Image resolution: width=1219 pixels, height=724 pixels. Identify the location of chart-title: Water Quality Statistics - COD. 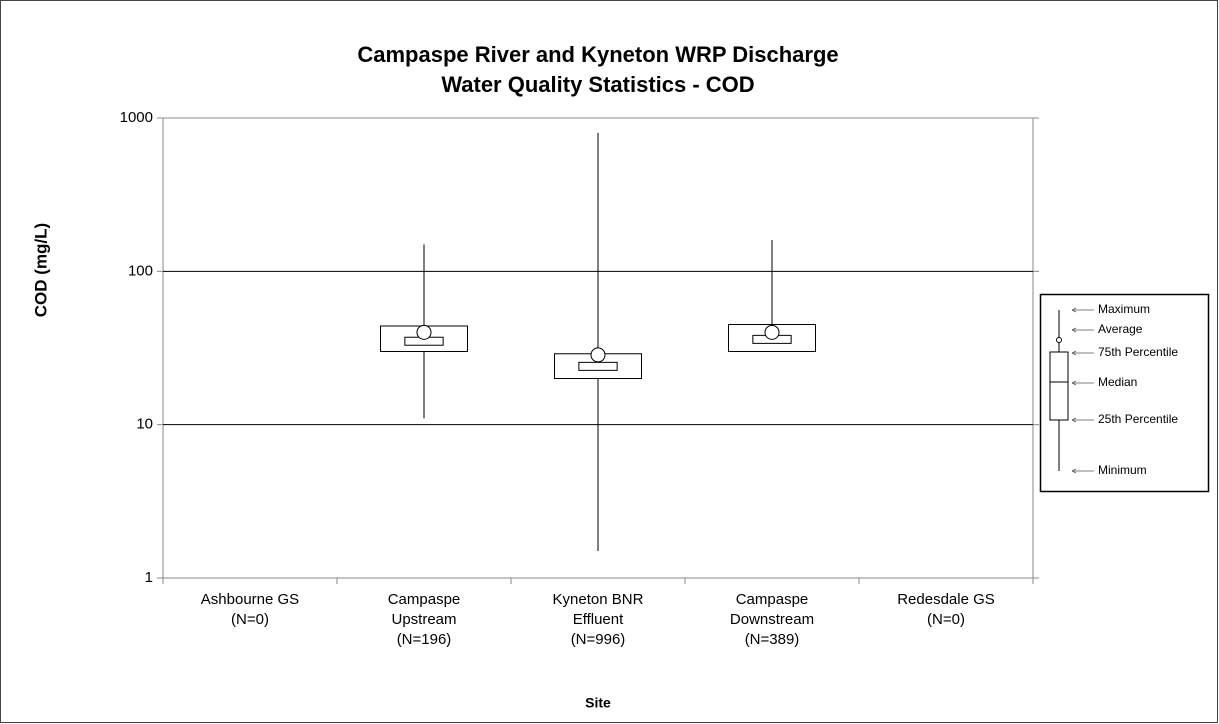
(597, 84).